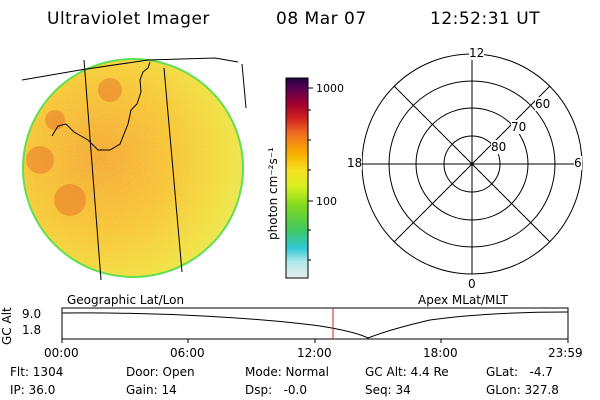  I want to click on info-glat: GLat: -4.7, so click(519, 372).